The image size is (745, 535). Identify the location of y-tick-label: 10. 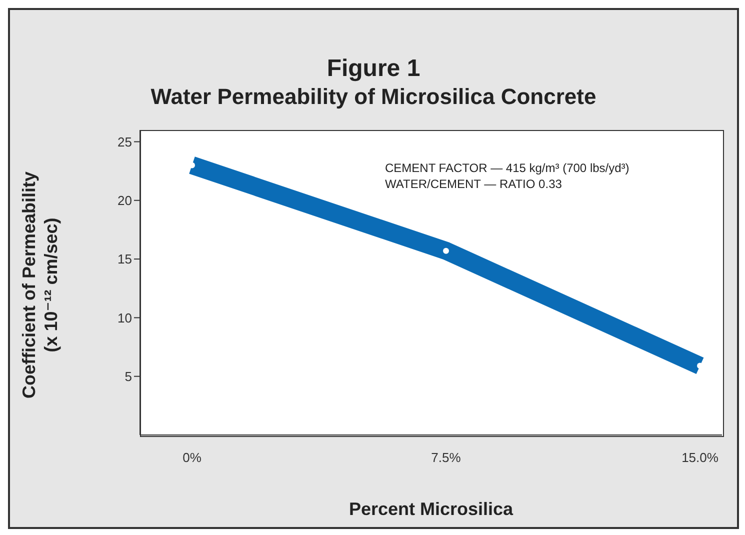
(125, 318).